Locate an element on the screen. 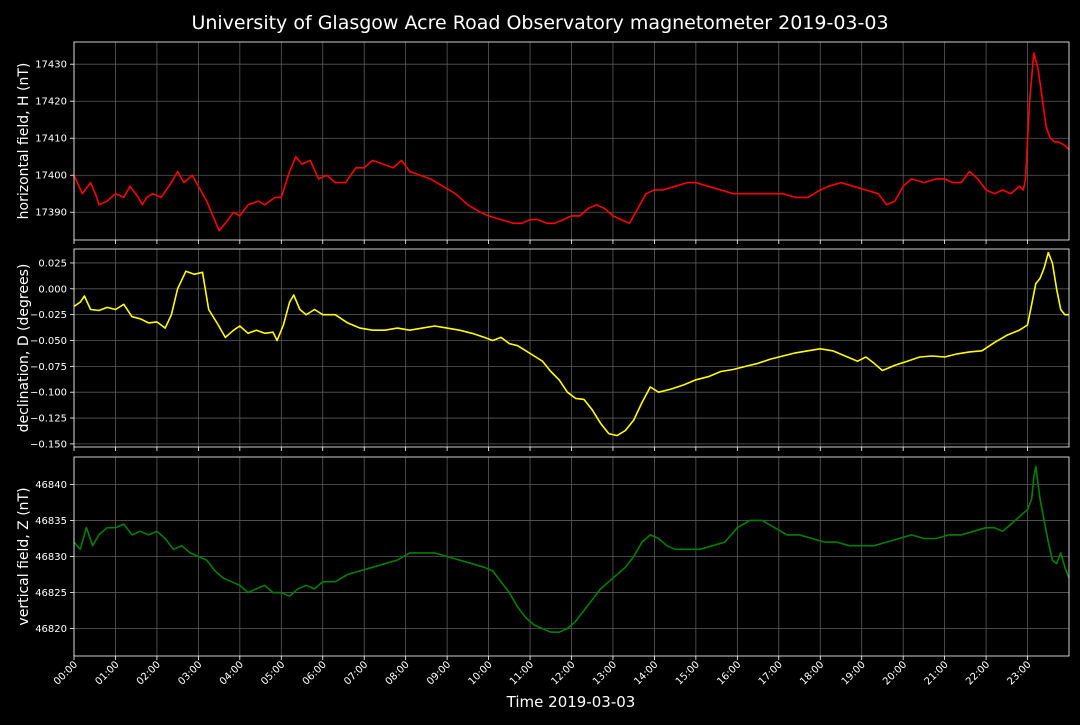  x-tick-label: 21:00 is located at coordinates (937, 673).